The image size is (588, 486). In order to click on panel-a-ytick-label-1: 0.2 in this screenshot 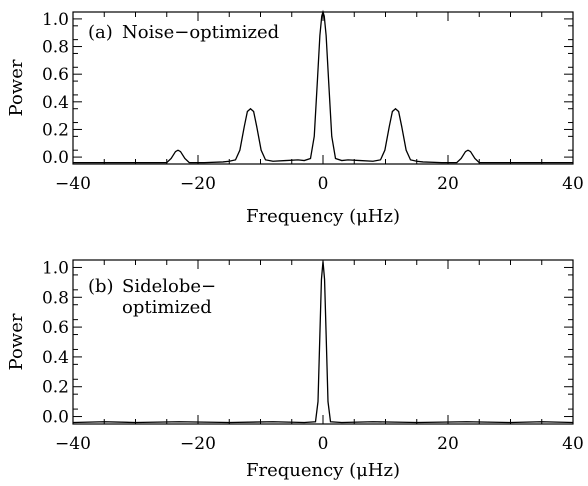, I will do `click(55, 130)`.